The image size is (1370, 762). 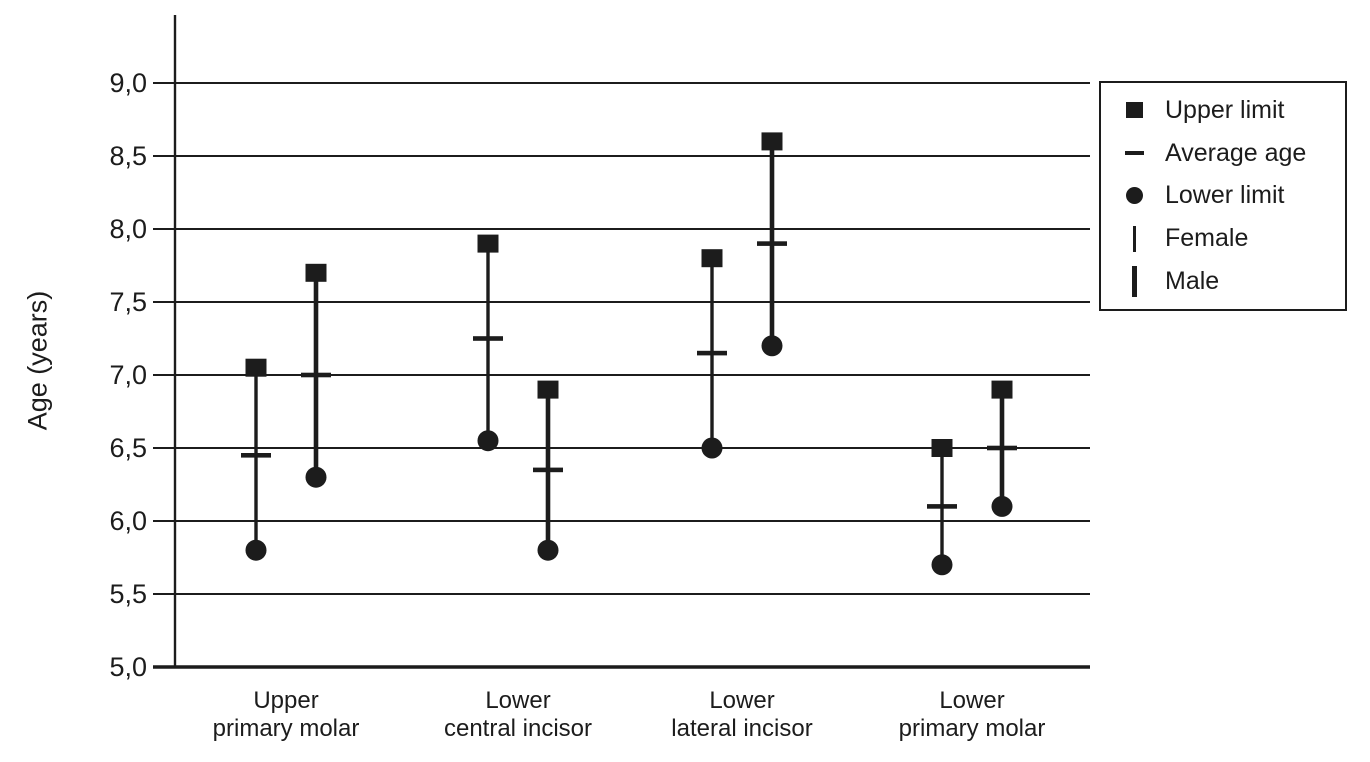 I want to click on legend-item-average-age: Average age, so click(x=1223, y=153).